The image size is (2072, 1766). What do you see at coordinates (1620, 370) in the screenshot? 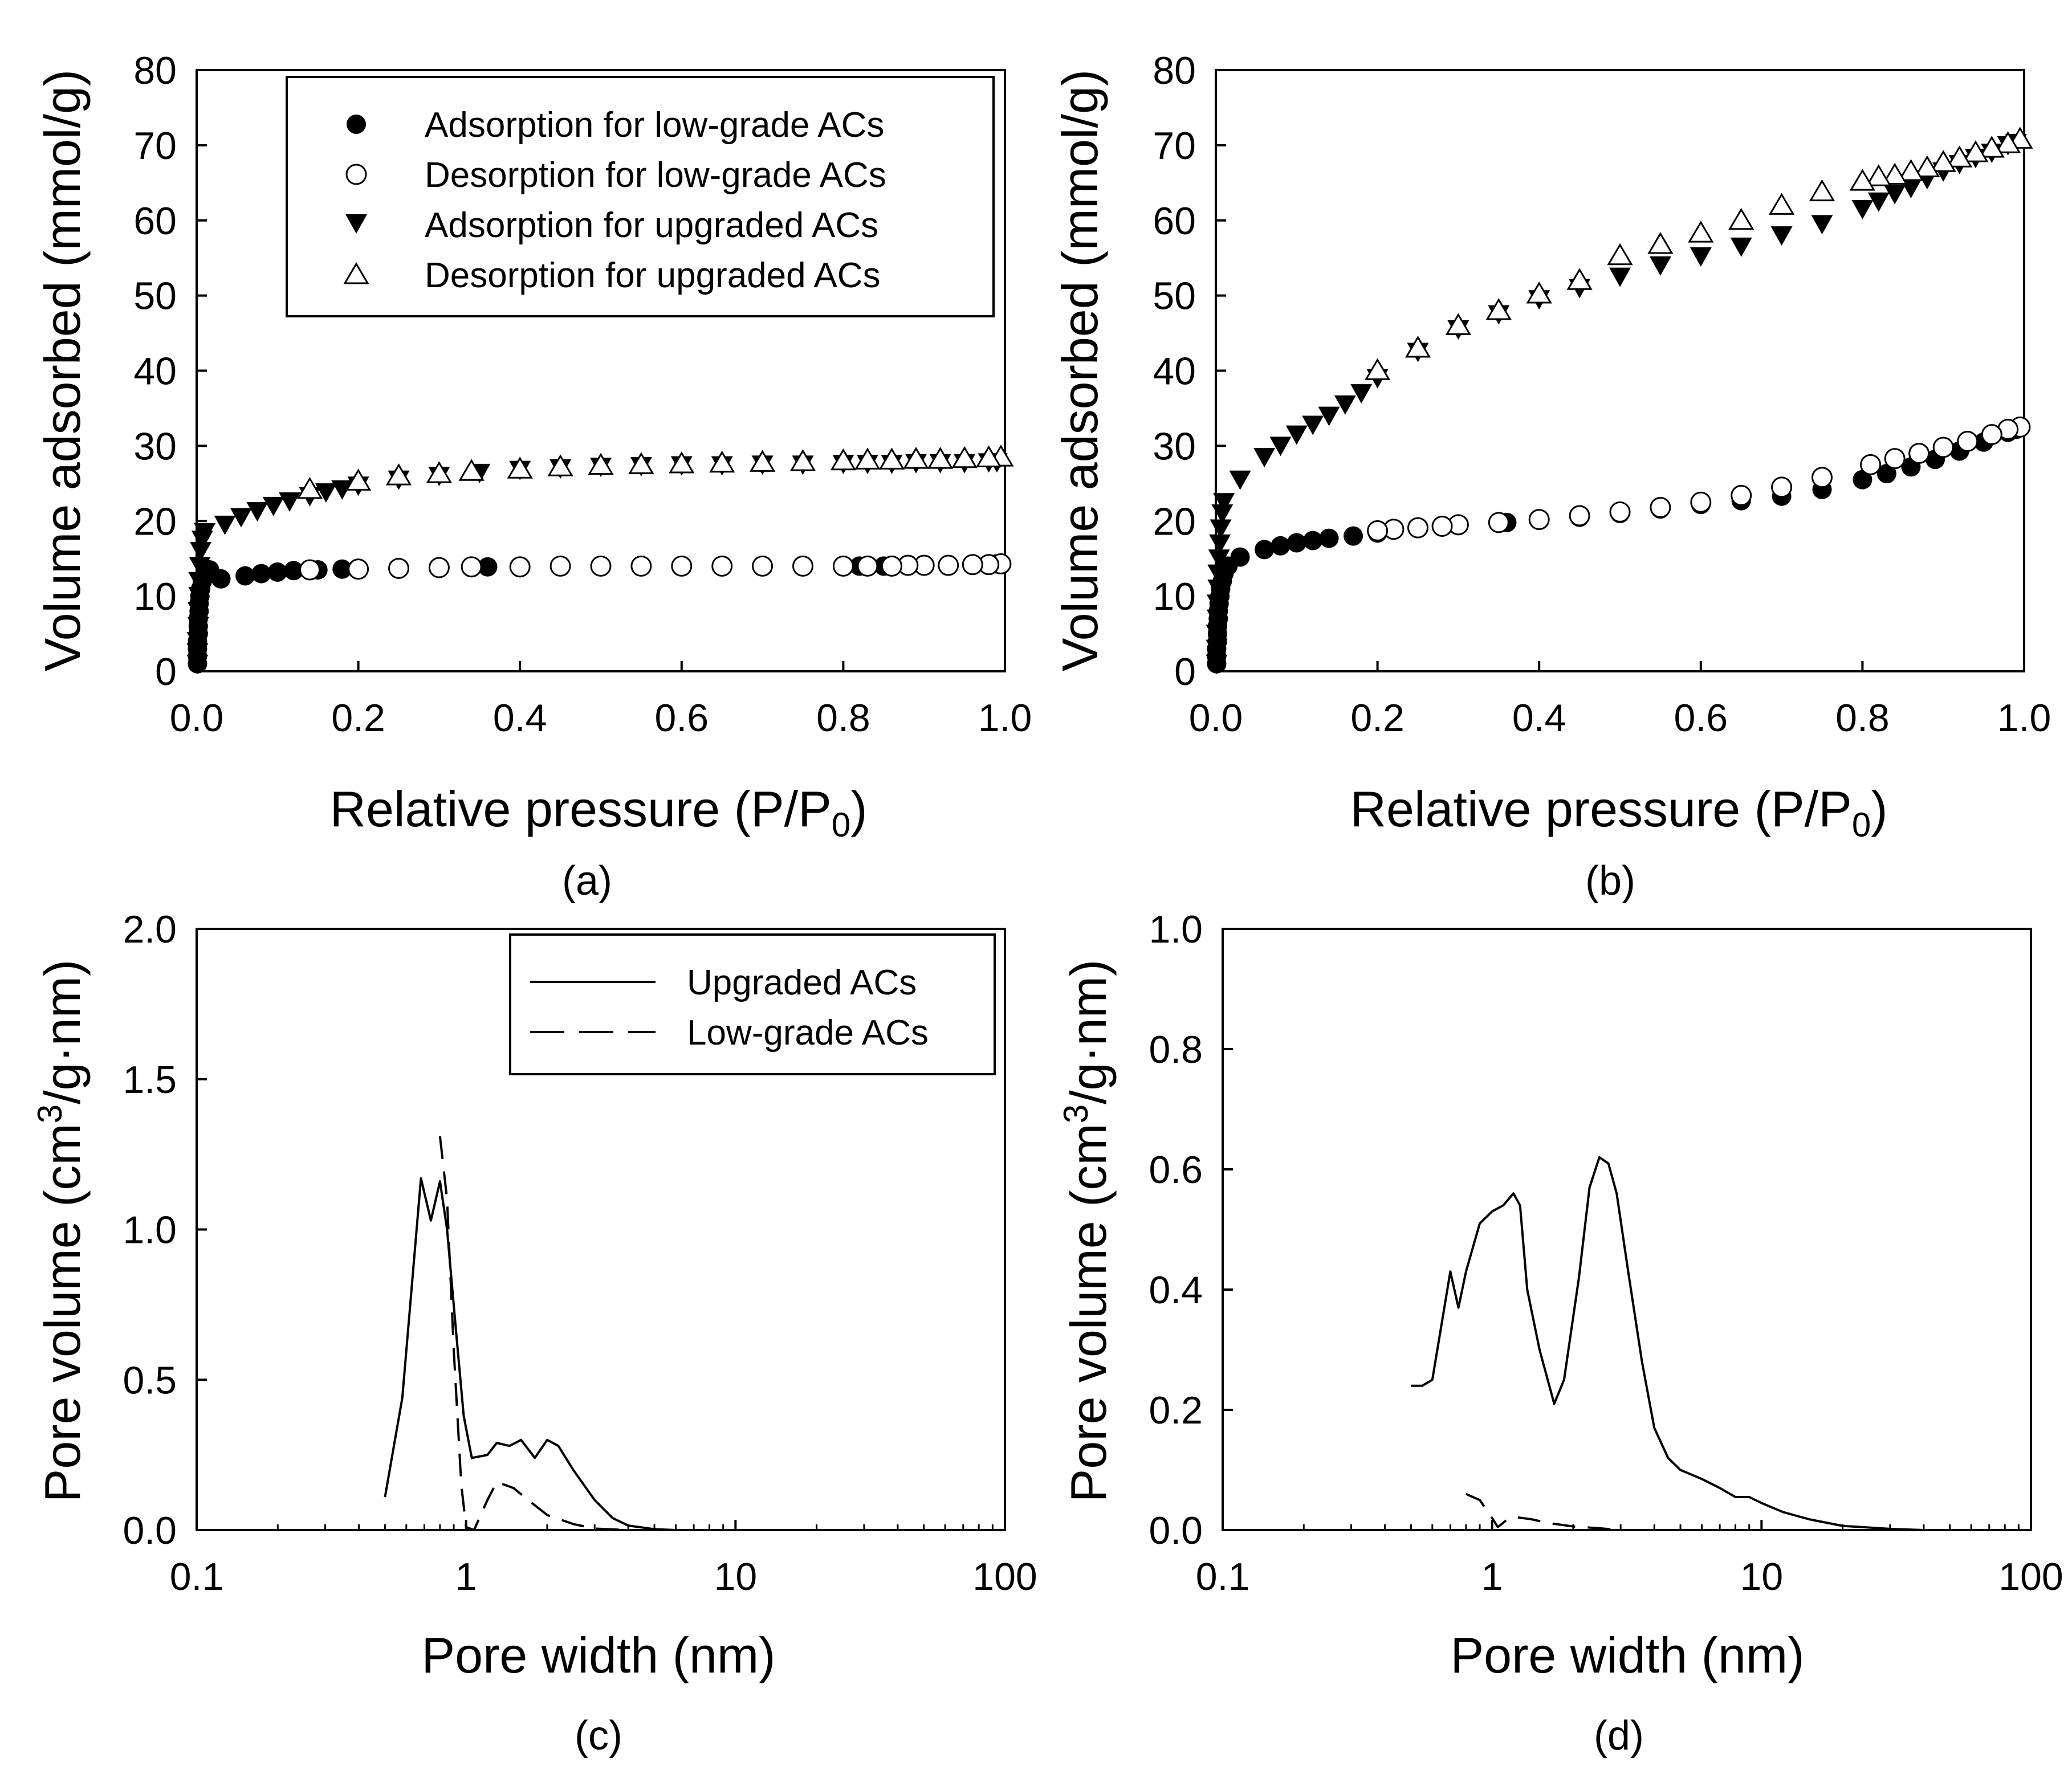
I see `plot-frame` at bounding box center [1620, 370].